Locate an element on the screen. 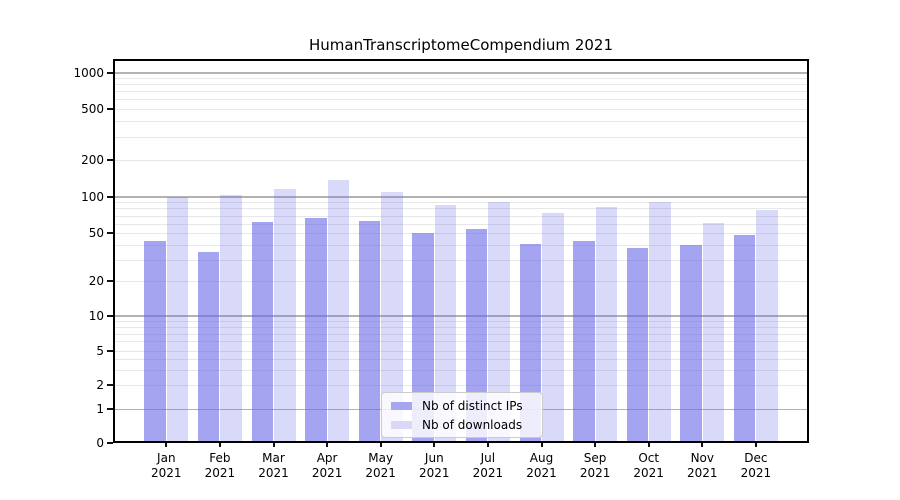  legend: Nb of distinct IPs Nb of downloads is located at coordinates (462, 415).